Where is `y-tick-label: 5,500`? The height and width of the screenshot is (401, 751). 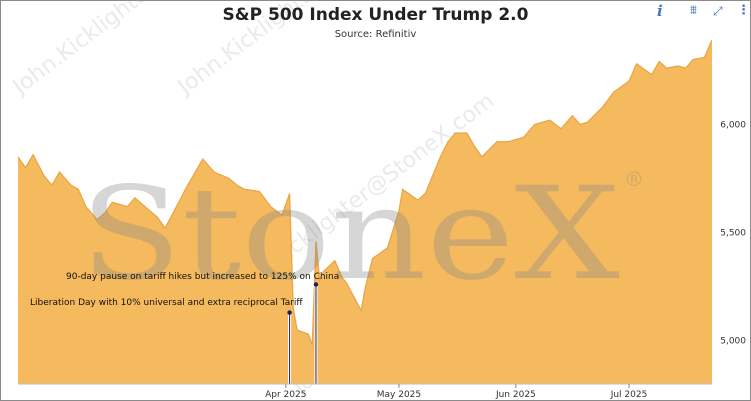 y-tick-label: 5,500 is located at coordinates (733, 234).